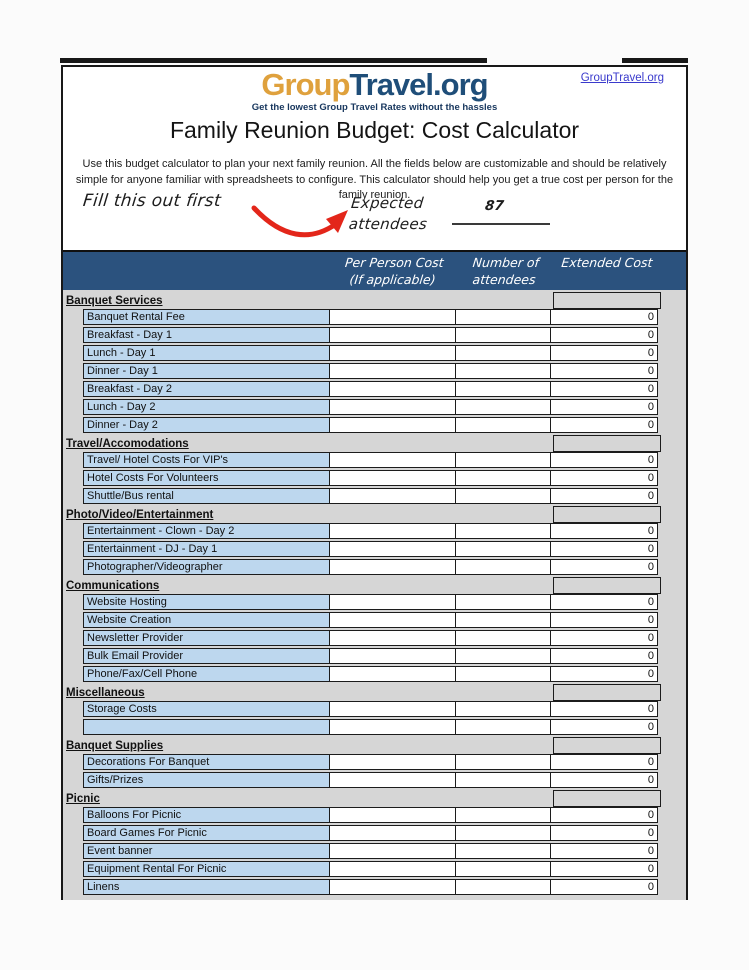 The width and height of the screenshot is (749, 970). I want to click on cell-item-label: Gifts/Prizes, so click(206, 780).